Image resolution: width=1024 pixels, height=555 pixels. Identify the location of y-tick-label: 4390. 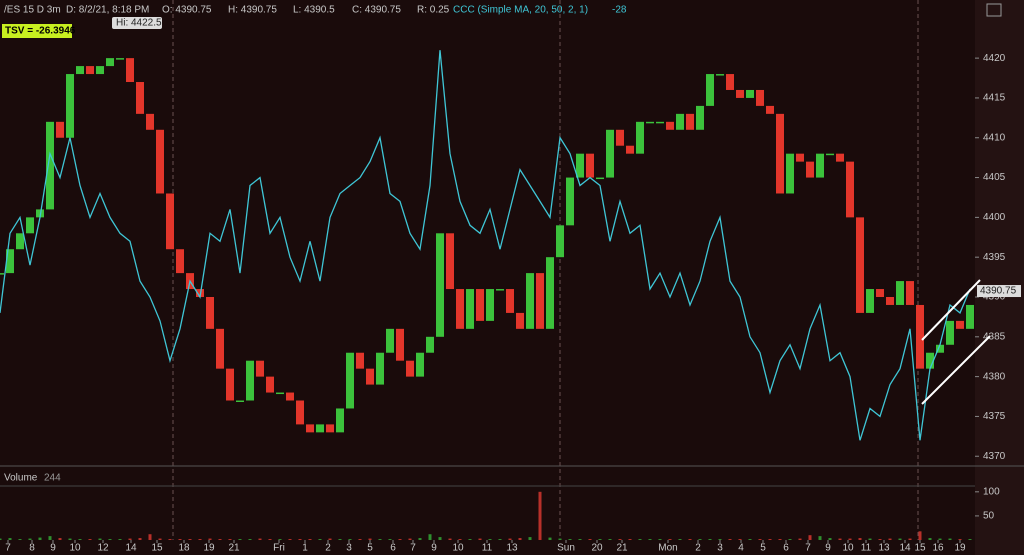
(994, 297).